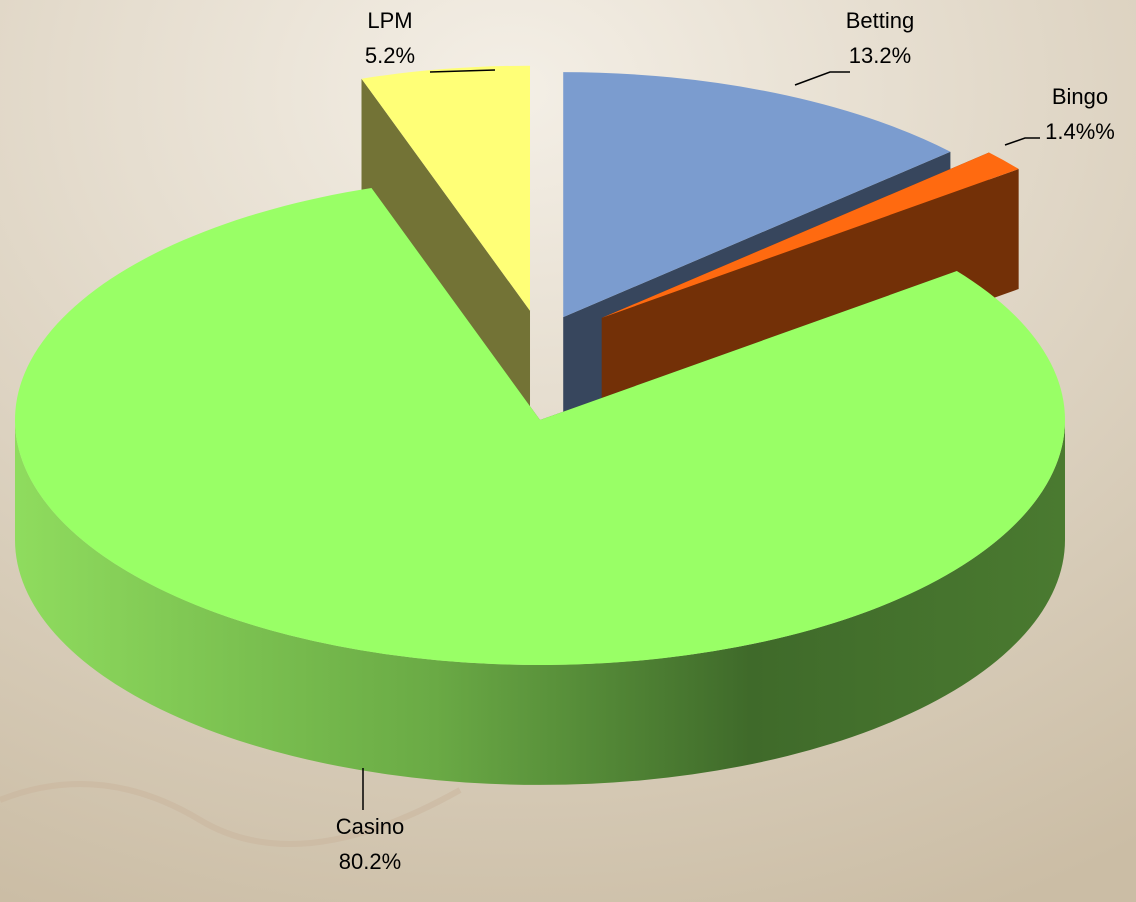  I want to click on slice-face, so click(446, 254).